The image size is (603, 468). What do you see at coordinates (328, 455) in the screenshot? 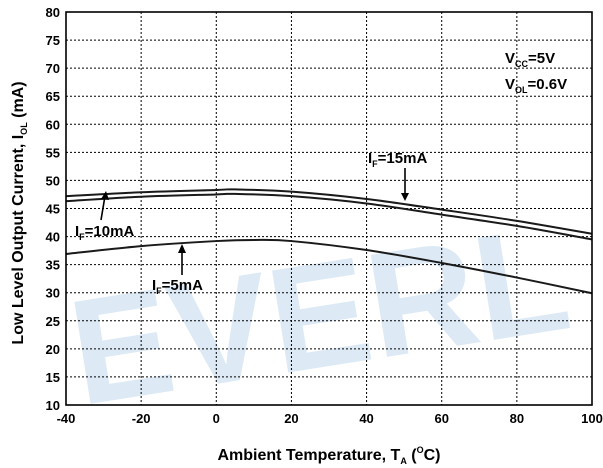
I see `x-axis-title: Ambient Temperature, TA (OC)` at bounding box center [328, 455].